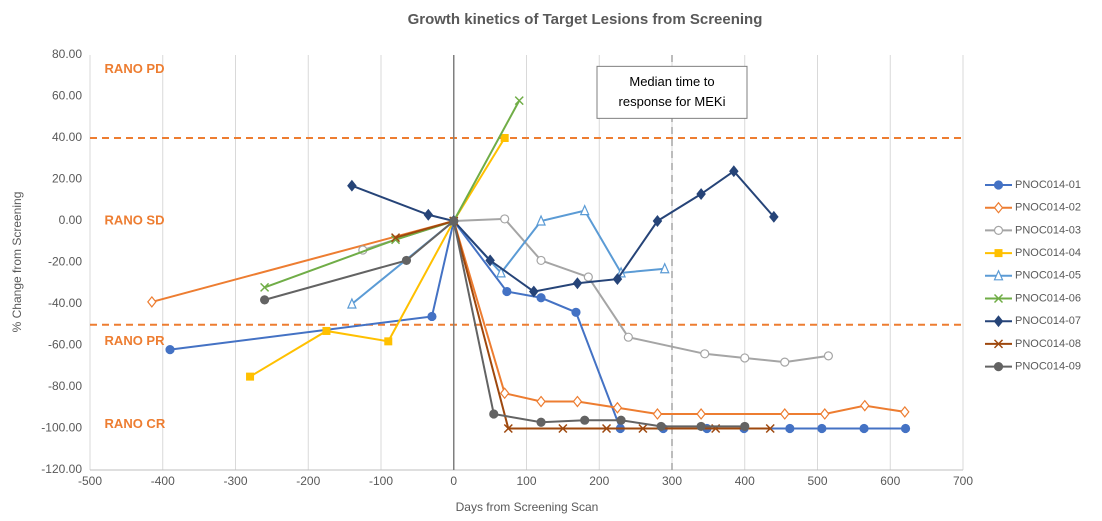  Describe the element at coordinates (1048, 208) in the screenshot. I see `legend-label: PNOC014-02` at that location.